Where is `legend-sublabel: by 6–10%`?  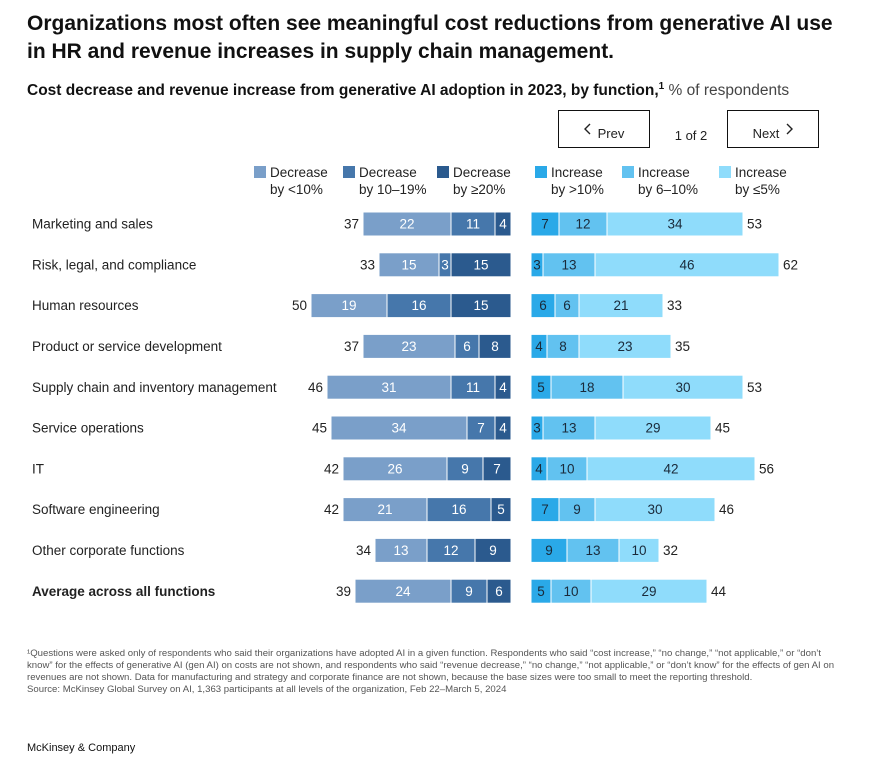
legend-sublabel: by 6–10% is located at coordinates (668, 189).